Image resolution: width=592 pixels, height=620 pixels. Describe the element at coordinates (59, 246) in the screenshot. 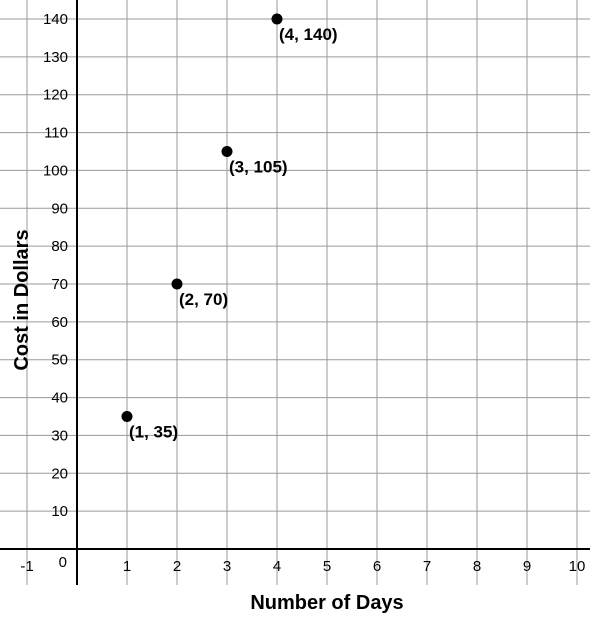

I see `y-tick-label: 80` at that location.